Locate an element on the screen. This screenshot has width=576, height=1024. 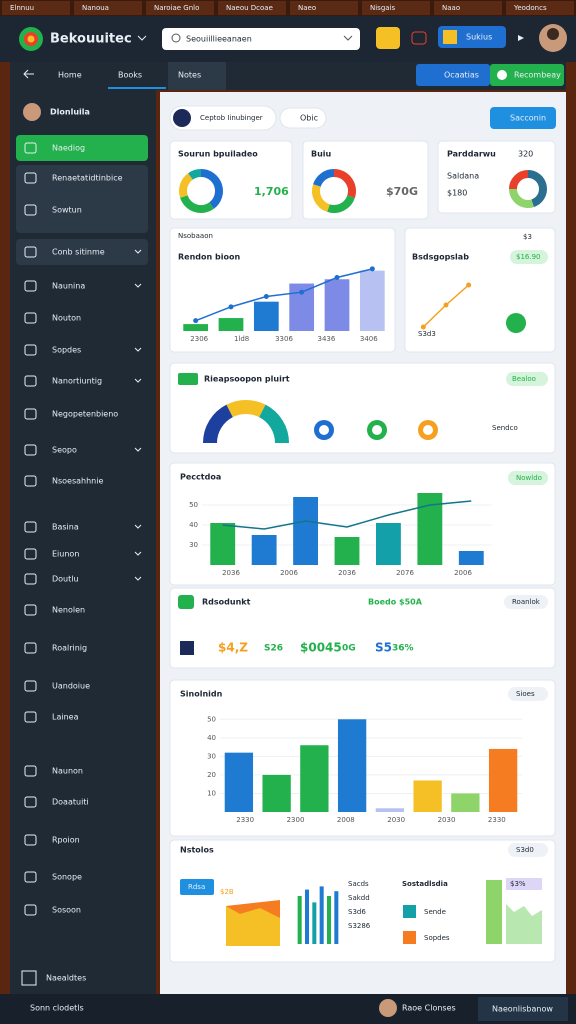
card-pill: Sioes is located at coordinates (525, 694).